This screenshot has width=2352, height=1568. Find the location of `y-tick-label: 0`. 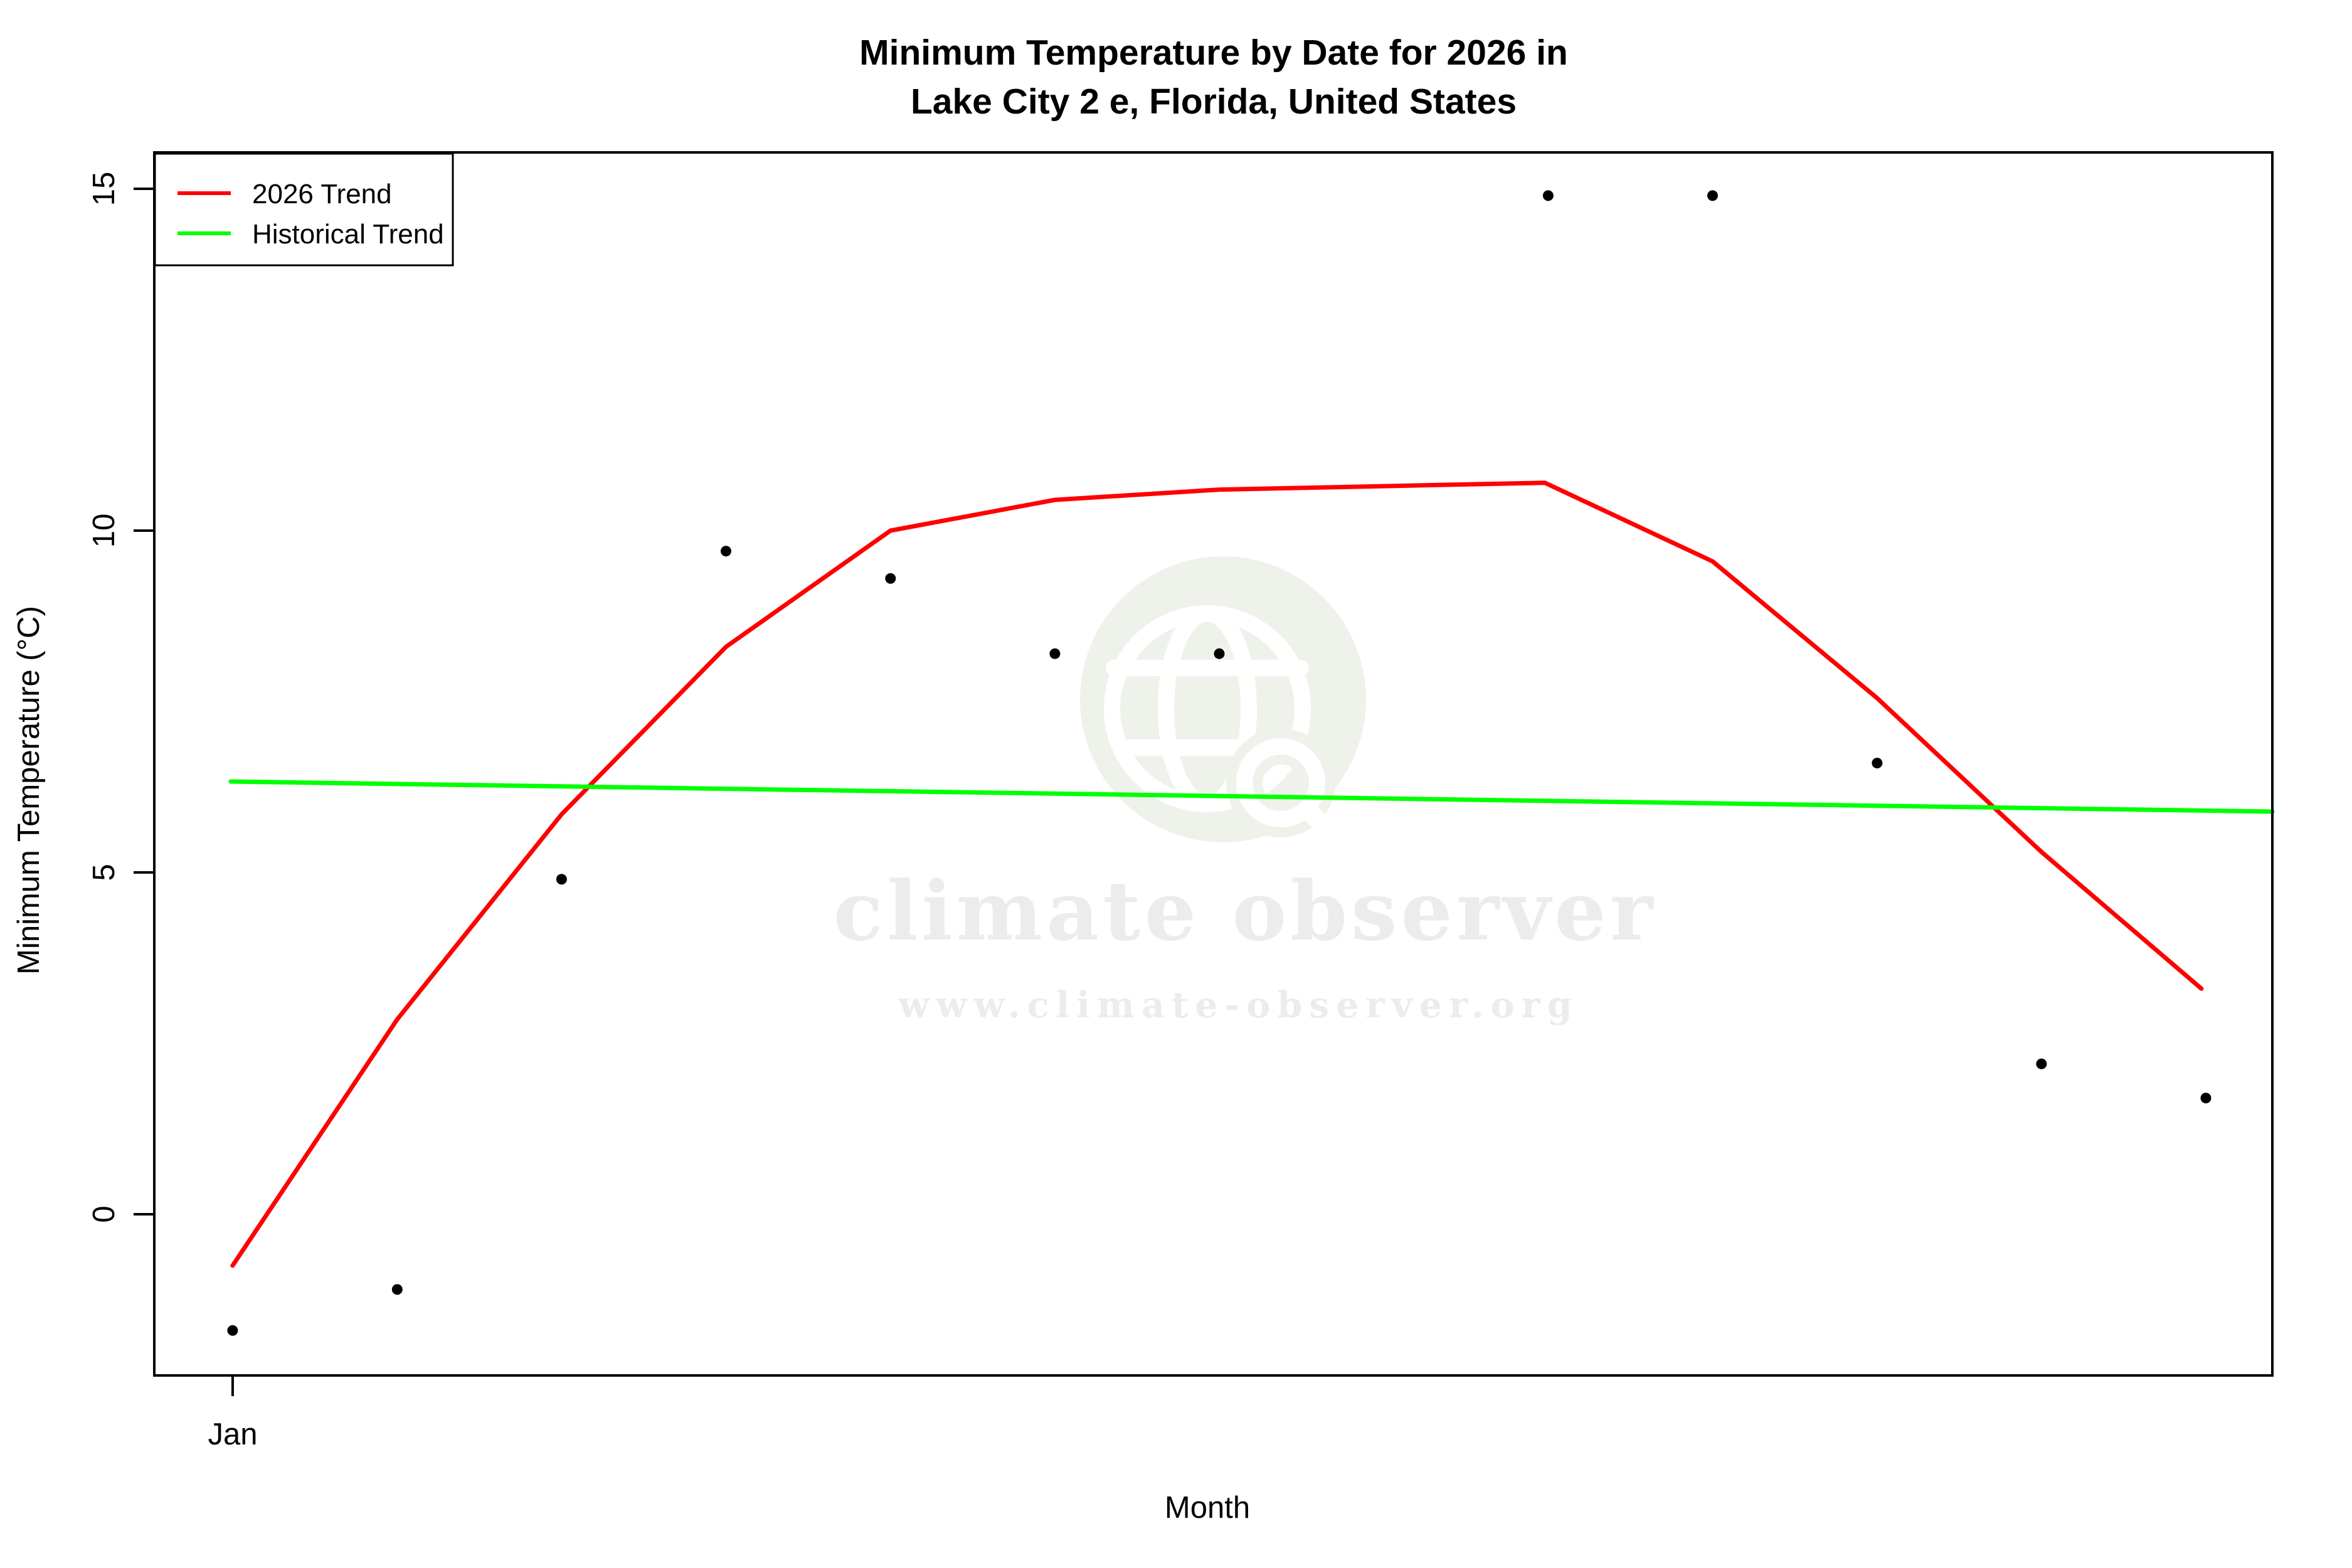

y-tick-label: 0 is located at coordinates (104, 1213).